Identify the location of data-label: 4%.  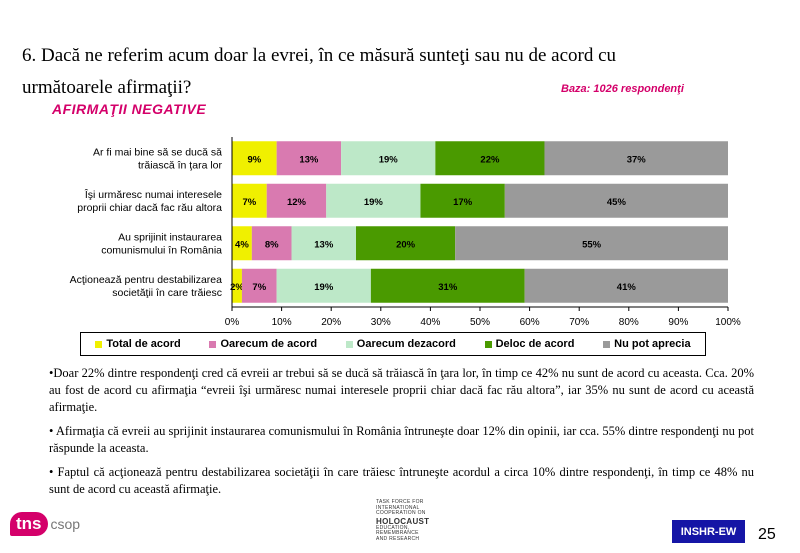
(242, 244).